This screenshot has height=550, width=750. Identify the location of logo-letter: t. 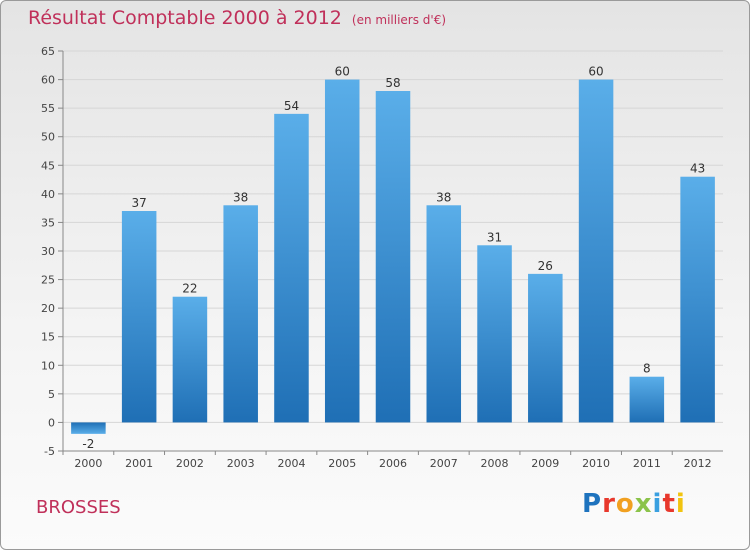
(669, 504).